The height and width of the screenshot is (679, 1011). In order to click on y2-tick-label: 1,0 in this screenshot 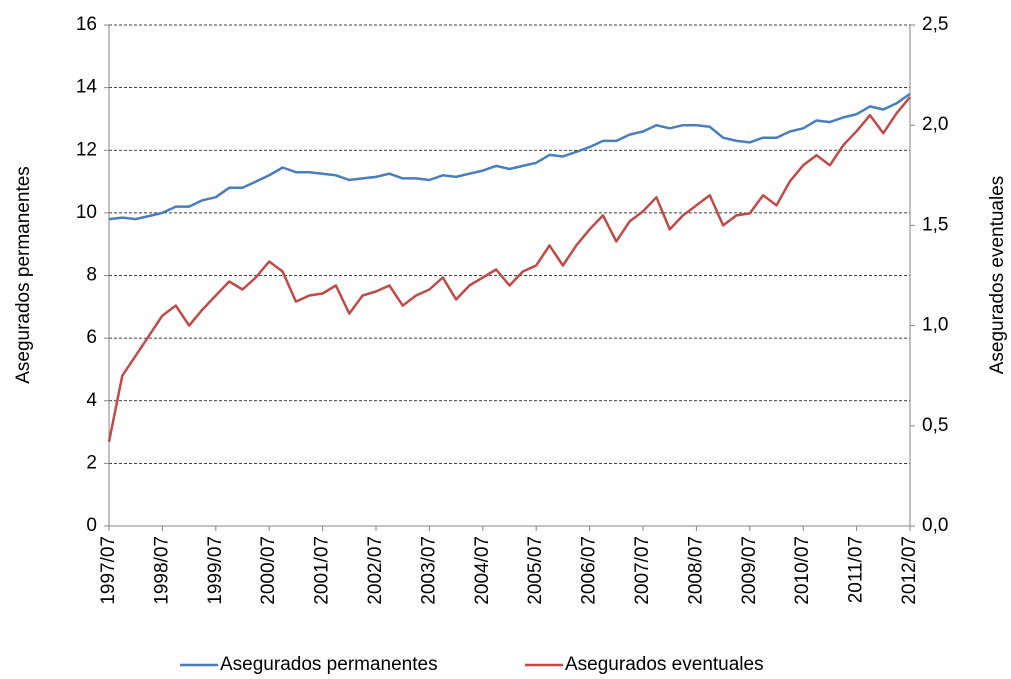, I will do `click(935, 325)`.